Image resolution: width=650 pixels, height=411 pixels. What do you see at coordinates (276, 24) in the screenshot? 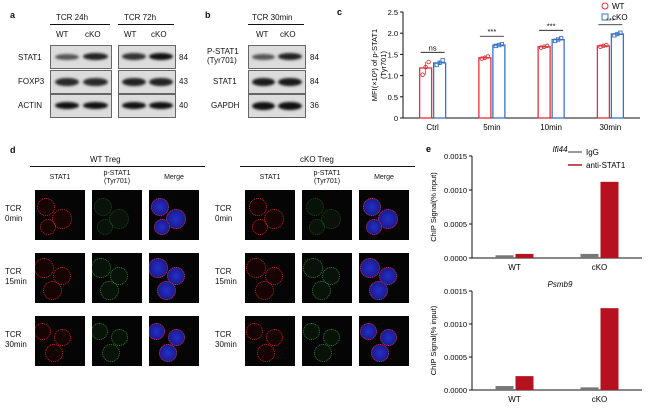
I see `panel-b-header-line` at bounding box center [276, 24].